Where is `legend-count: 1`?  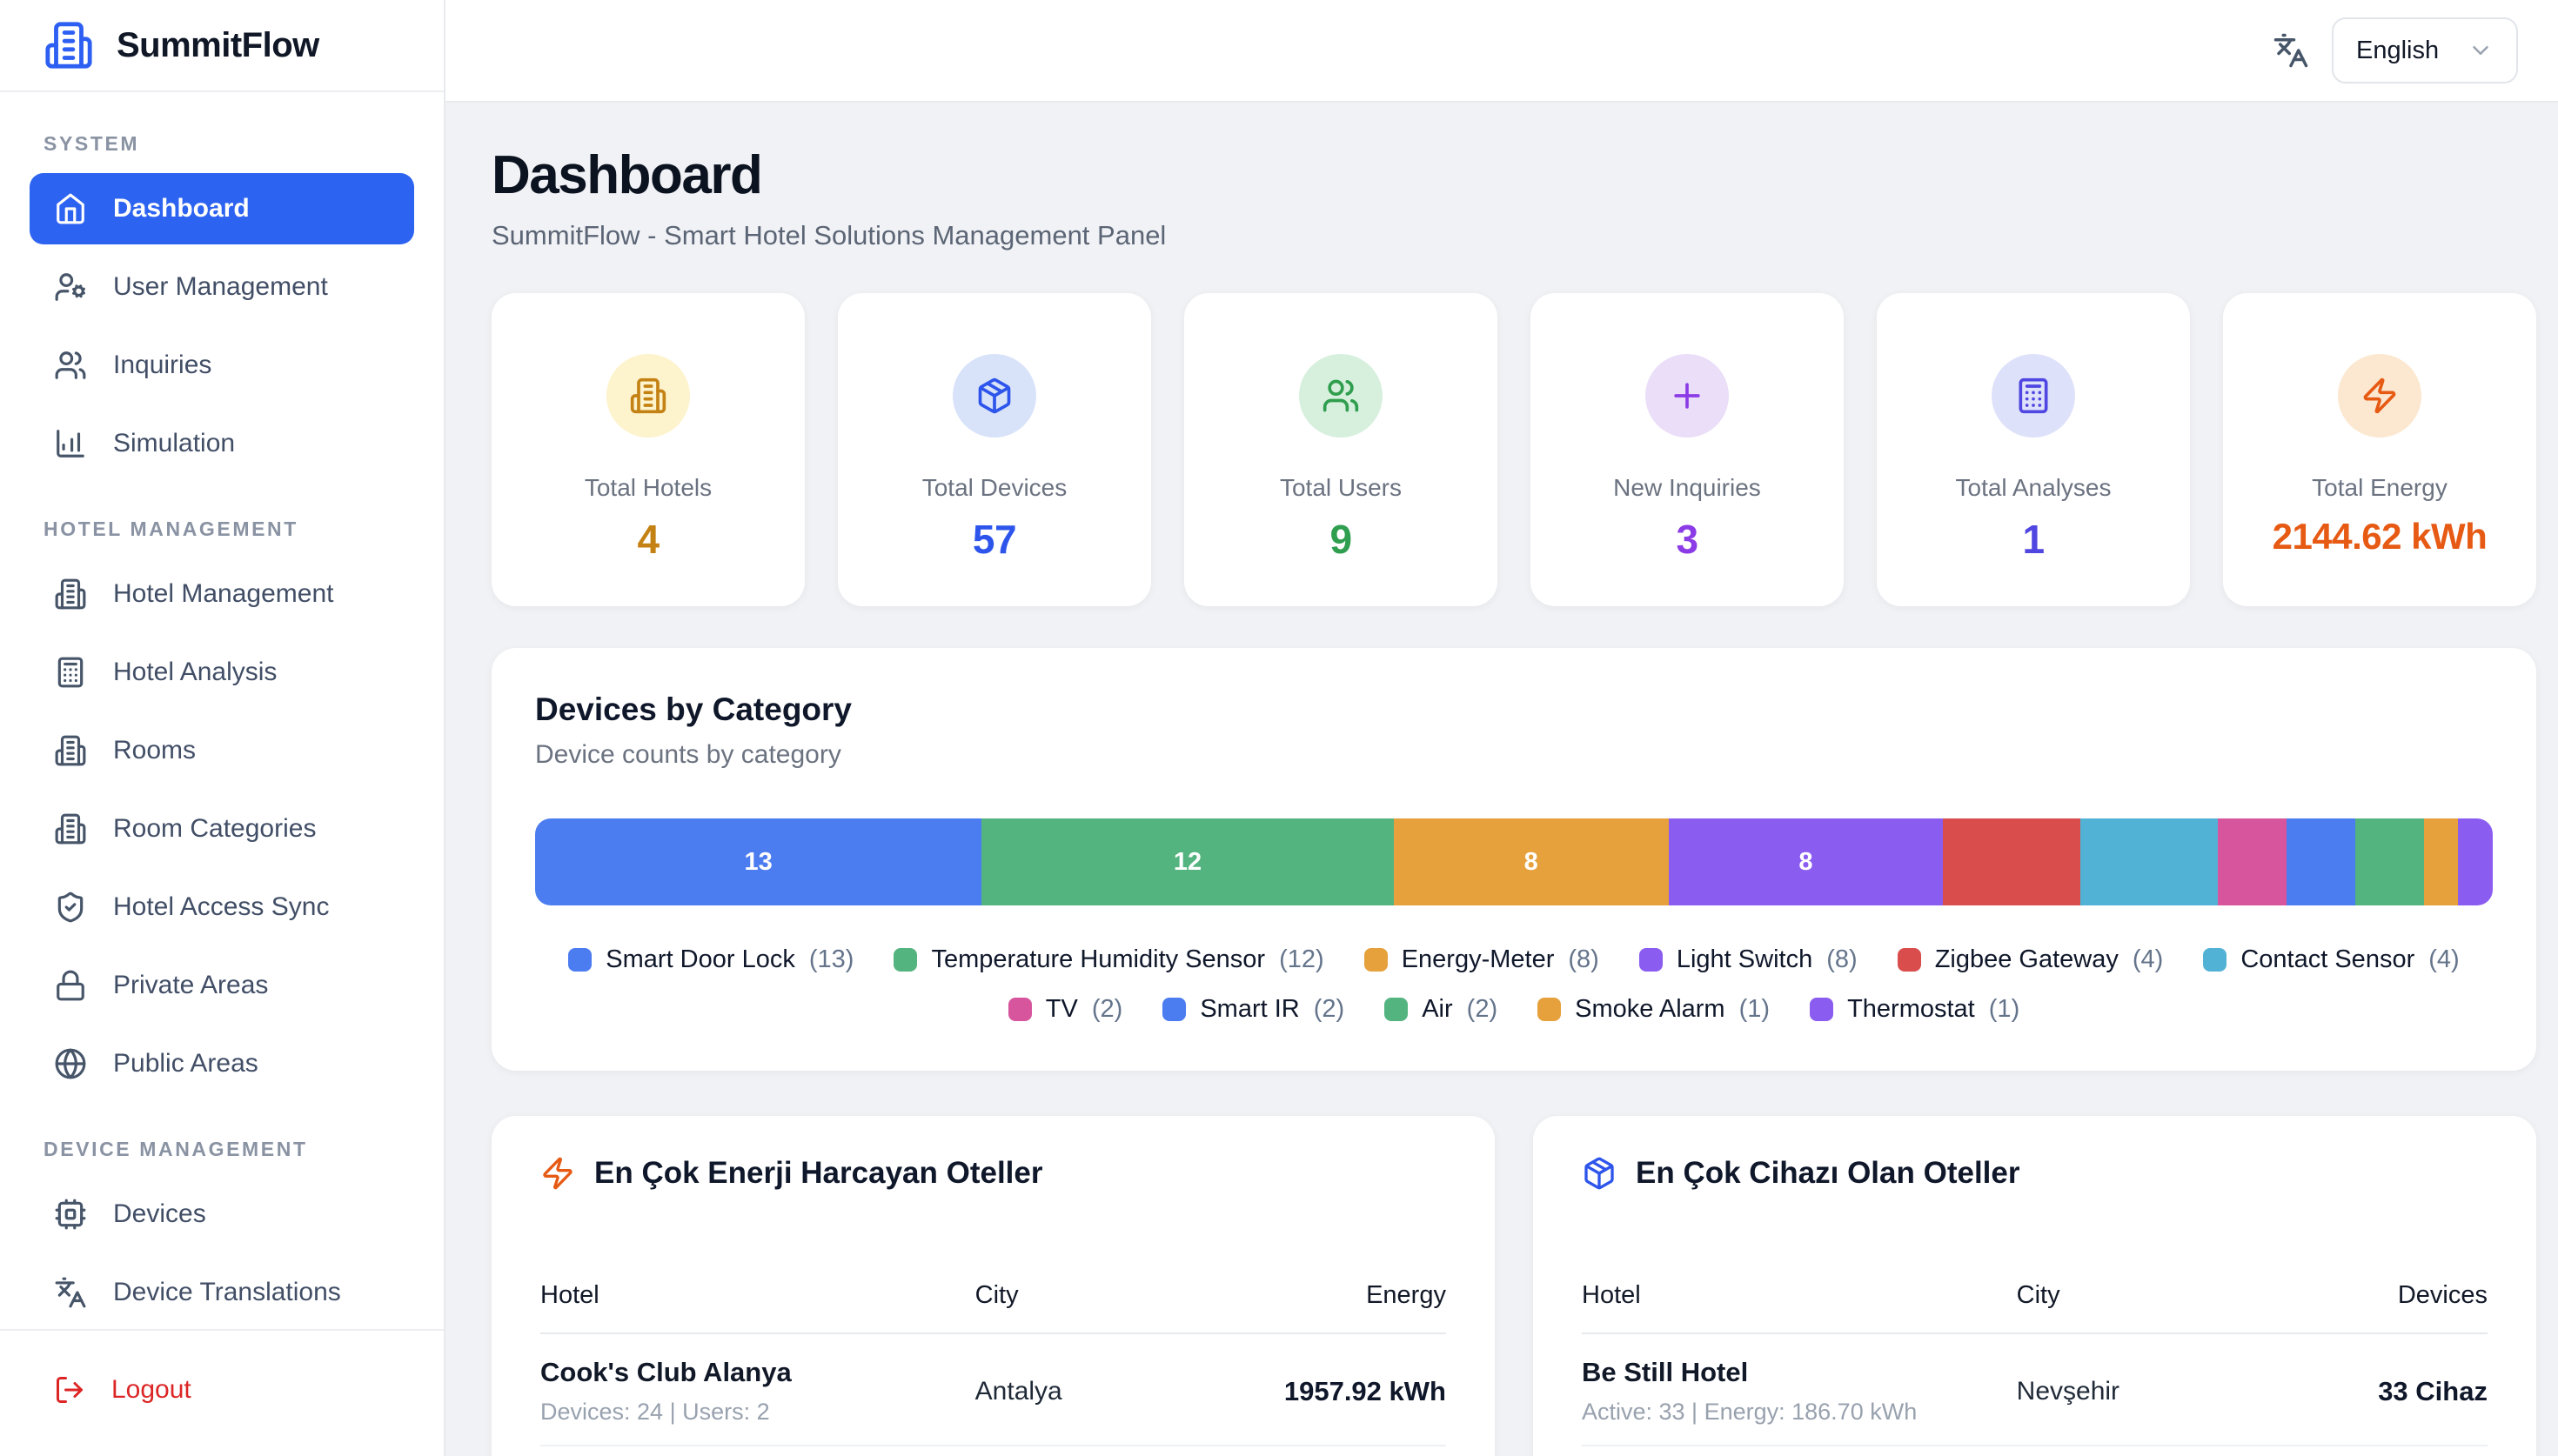 legend-count: 1 is located at coordinates (2004, 1009).